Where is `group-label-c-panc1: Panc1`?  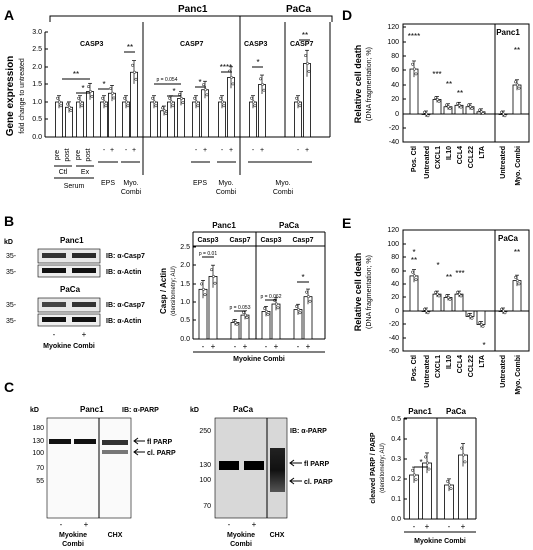 group-label-c-panc1: Panc1 is located at coordinates (420, 411).